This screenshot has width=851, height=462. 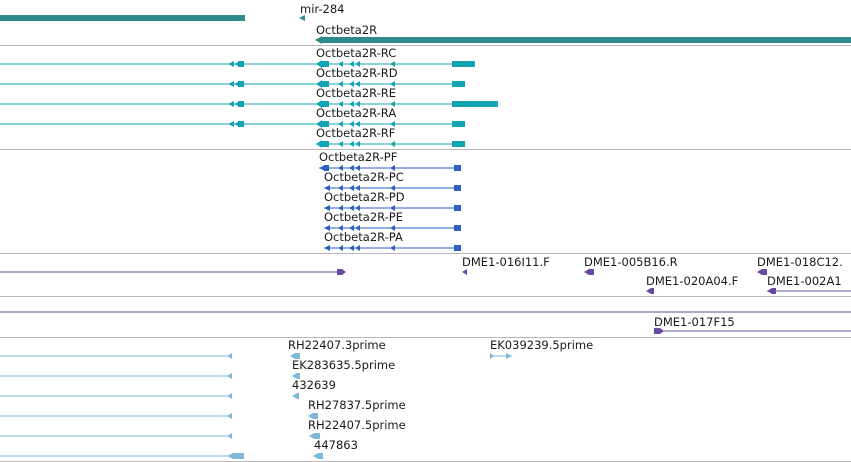 What do you see at coordinates (692, 281) in the screenshot?
I see `clone-label: DME1-020A04.F` at bounding box center [692, 281].